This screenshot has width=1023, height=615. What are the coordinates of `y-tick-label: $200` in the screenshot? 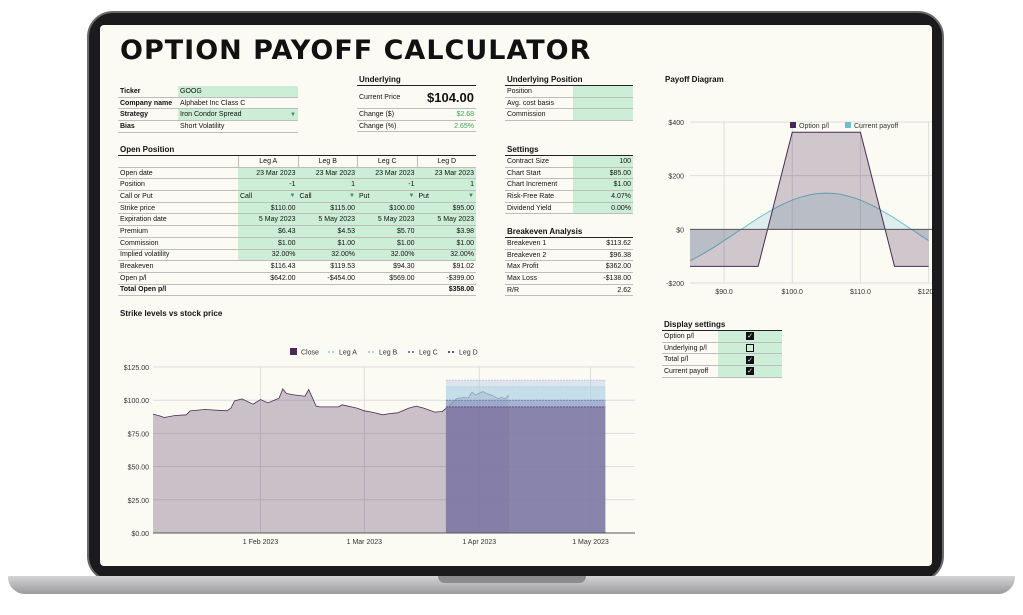 It's located at (676, 177).